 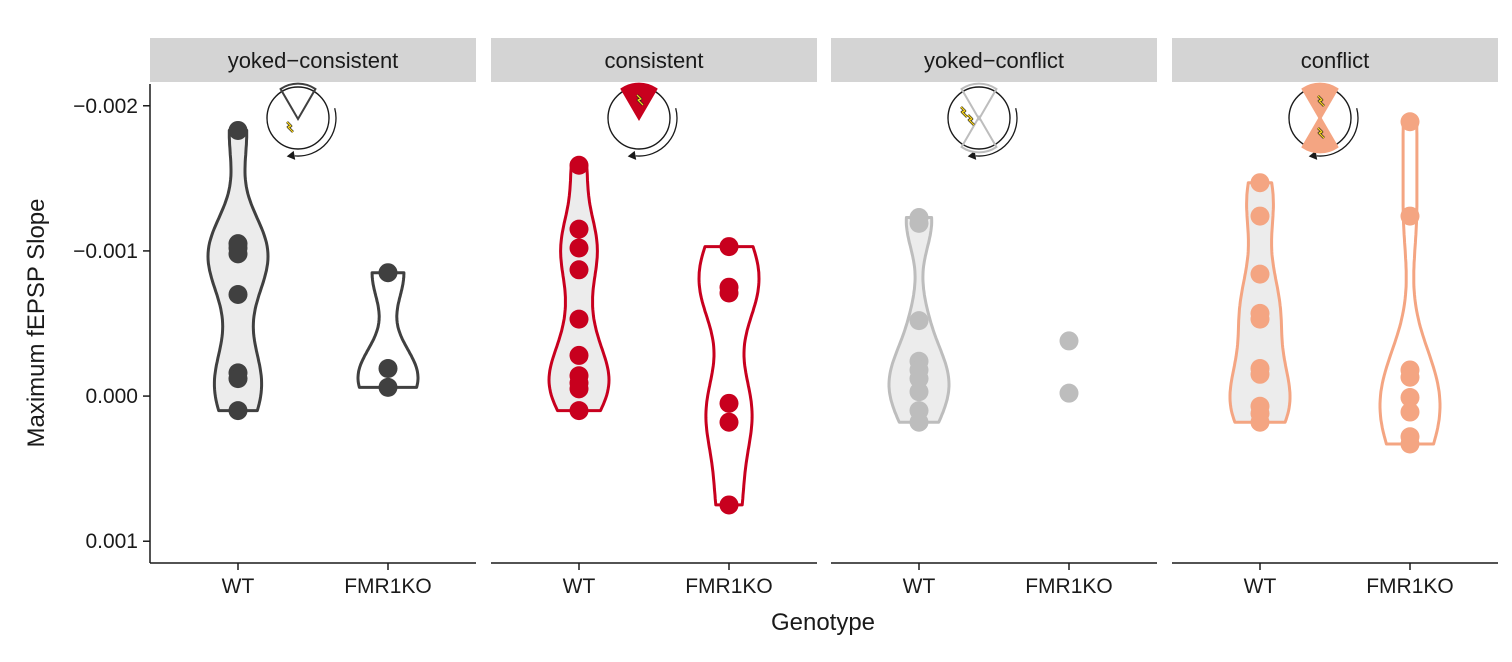 I want to click on arena-consistent-icon, so click(x=642, y=121).